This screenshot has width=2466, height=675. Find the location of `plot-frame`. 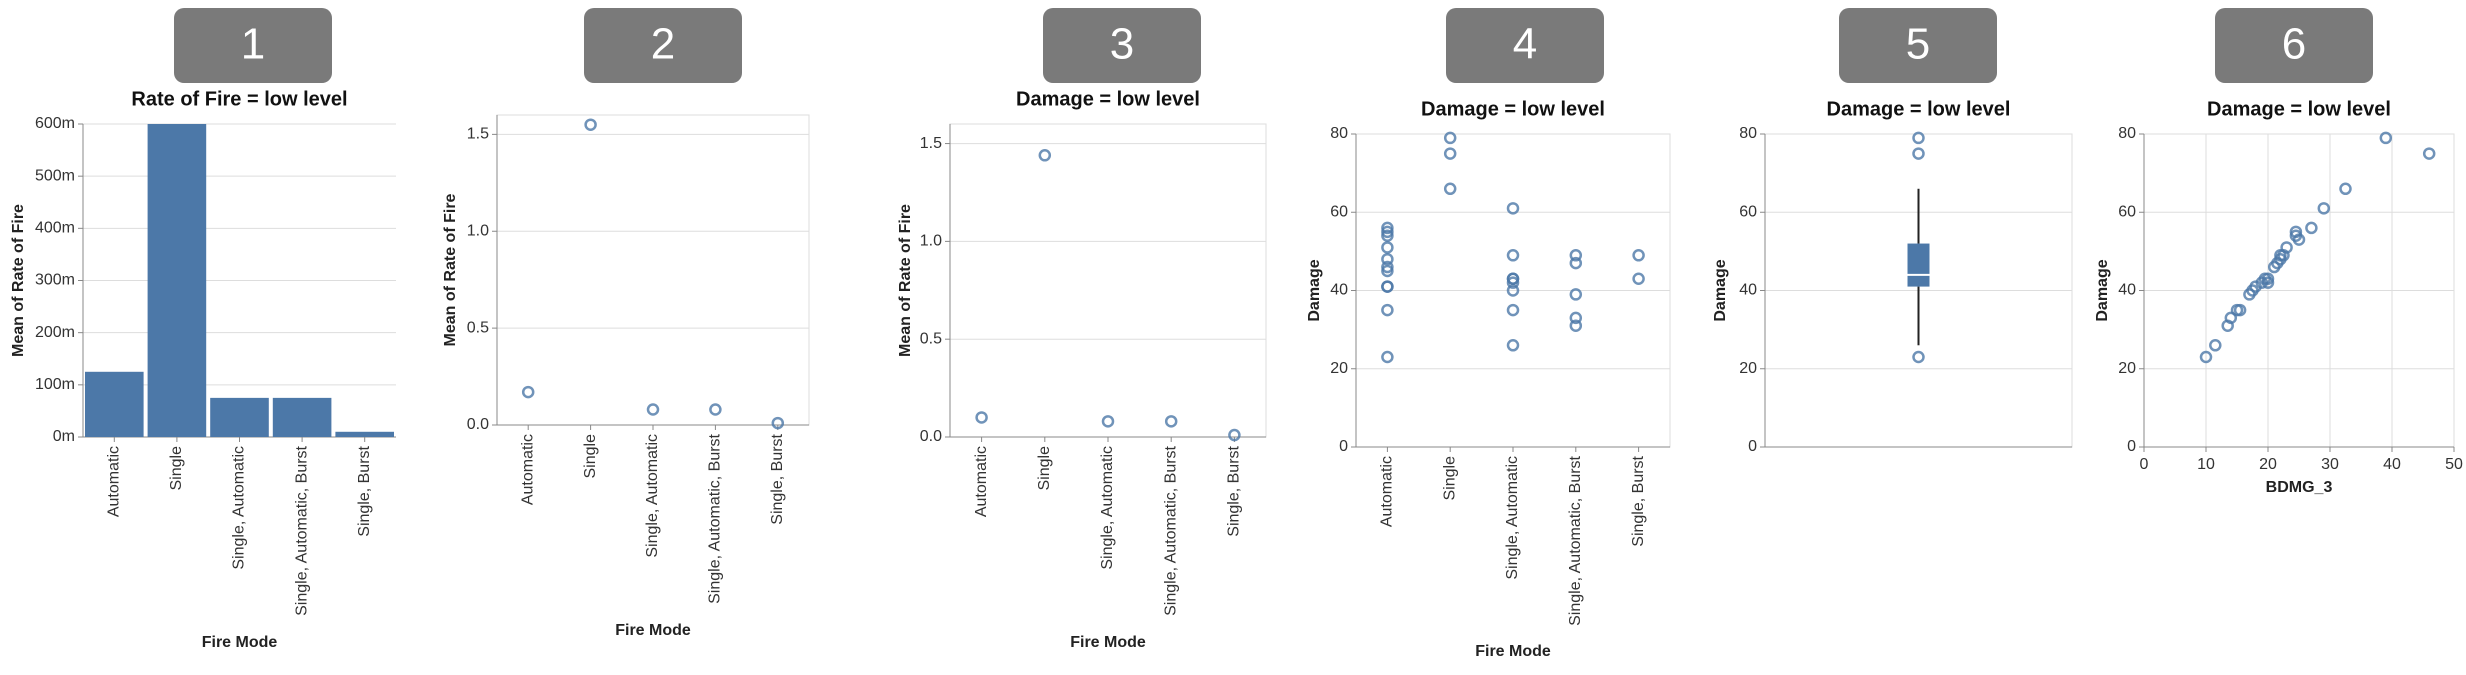

plot-frame is located at coordinates (653, 270).